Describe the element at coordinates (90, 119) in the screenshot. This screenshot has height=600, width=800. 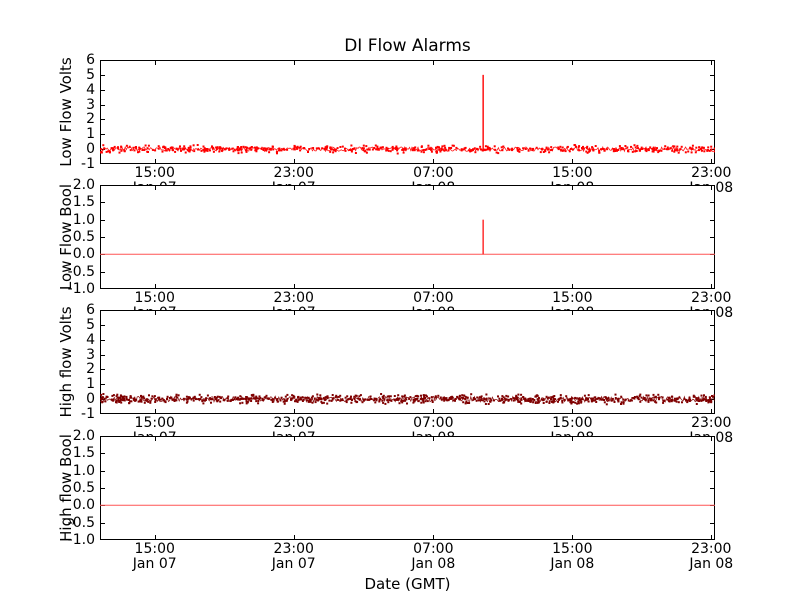
I see `y-tick-label: 2` at that location.